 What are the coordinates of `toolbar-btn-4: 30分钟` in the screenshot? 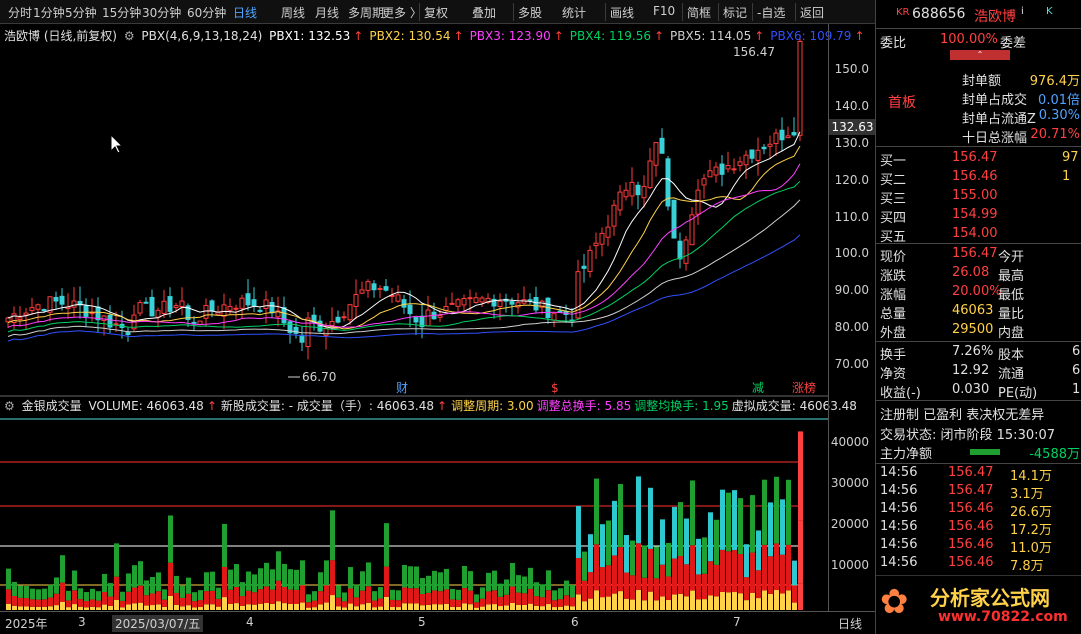 It's located at (162, 13).